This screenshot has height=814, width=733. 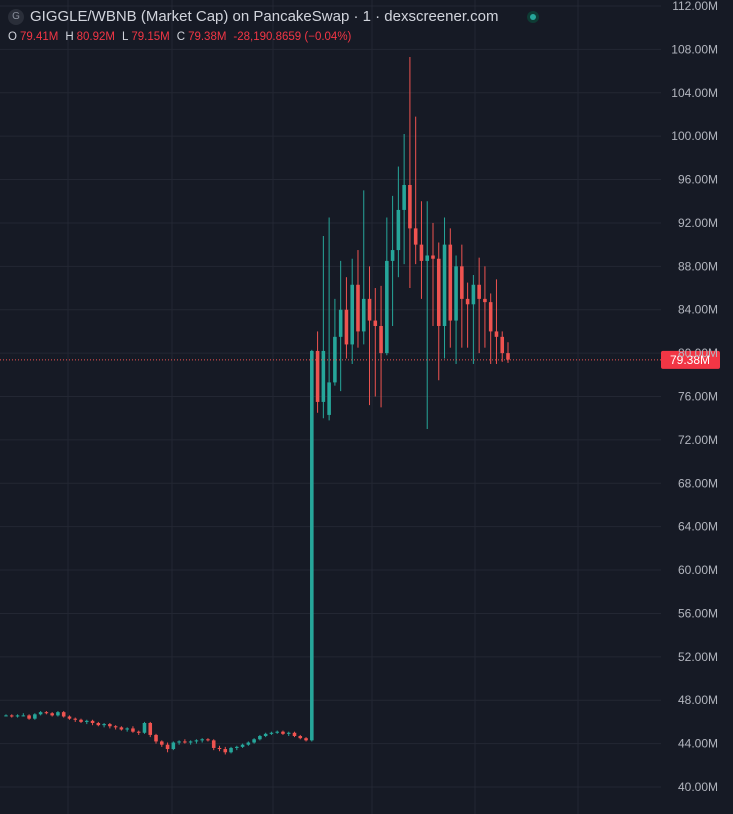 What do you see at coordinates (698, 527) in the screenshot?
I see `price-tick-label: 64.00M` at bounding box center [698, 527].